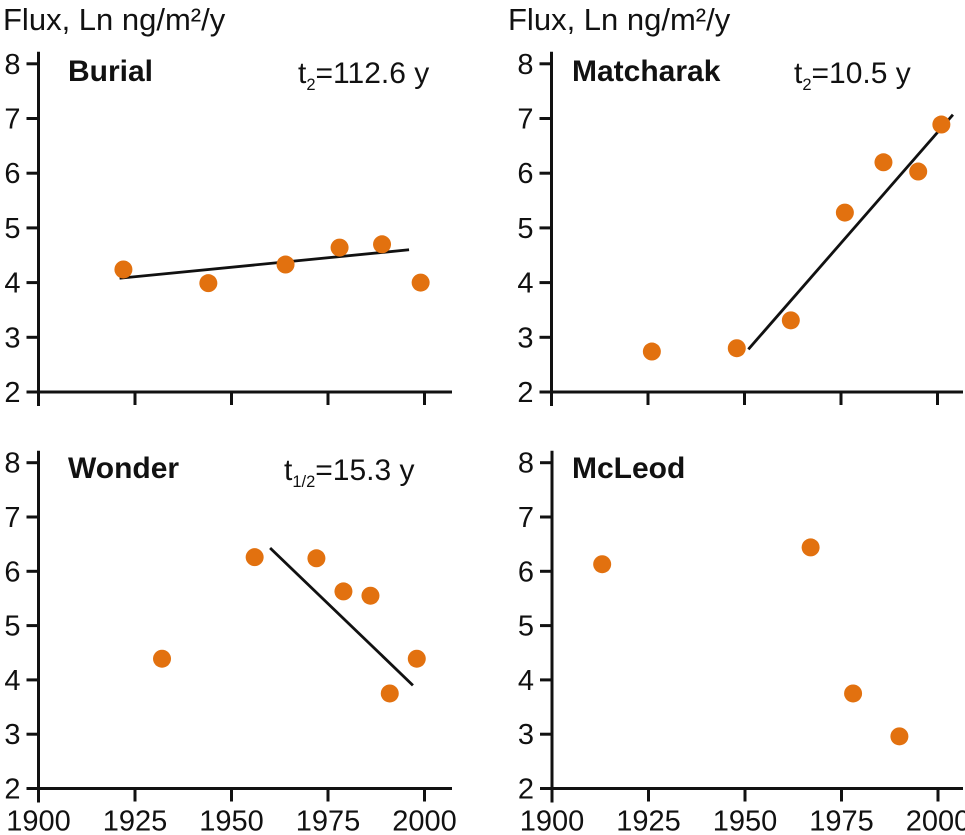  Describe the element at coordinates (365, 470) in the screenshot. I see `annot-value: =15.3 y` at that location.